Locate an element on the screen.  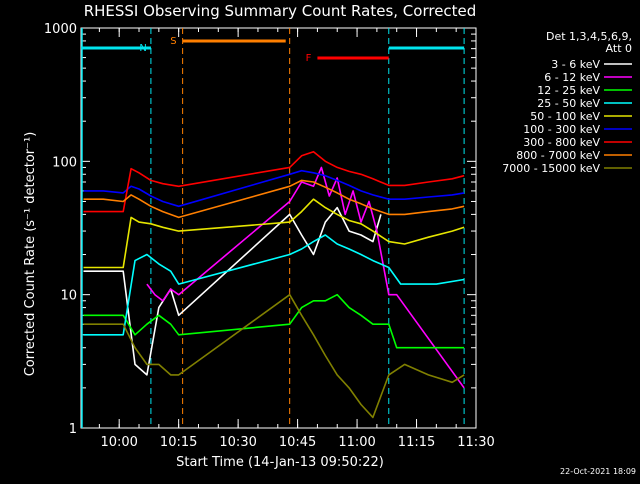
x-tick-label: 11:00 is located at coordinates (356, 442).